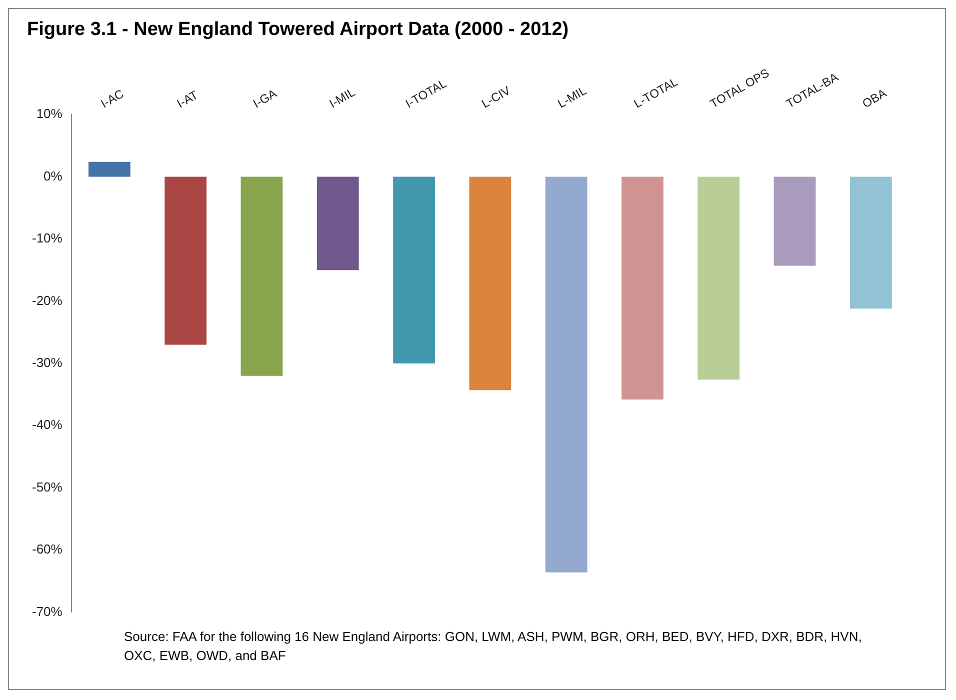  What do you see at coordinates (874, 98) in the screenshot?
I see `x-tick-label: OBA` at bounding box center [874, 98].